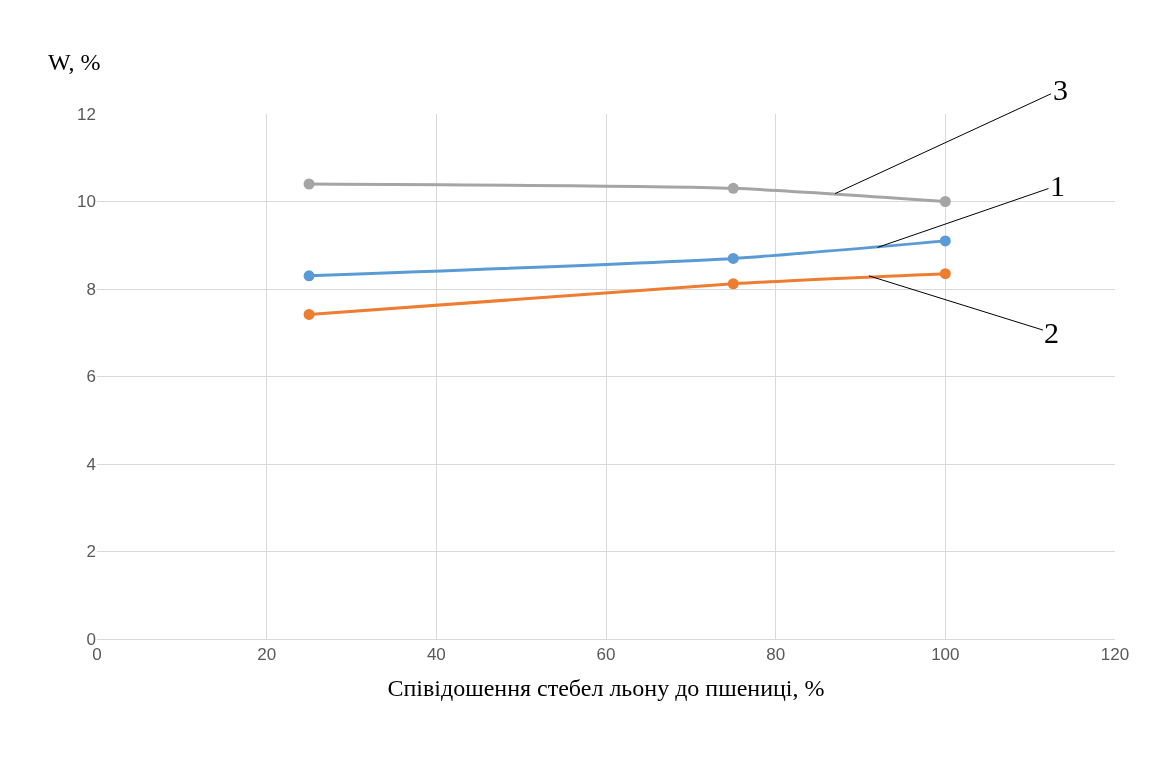  Describe the element at coordinates (91, 639) in the screenshot. I see `y-tick-label: 0` at that location.